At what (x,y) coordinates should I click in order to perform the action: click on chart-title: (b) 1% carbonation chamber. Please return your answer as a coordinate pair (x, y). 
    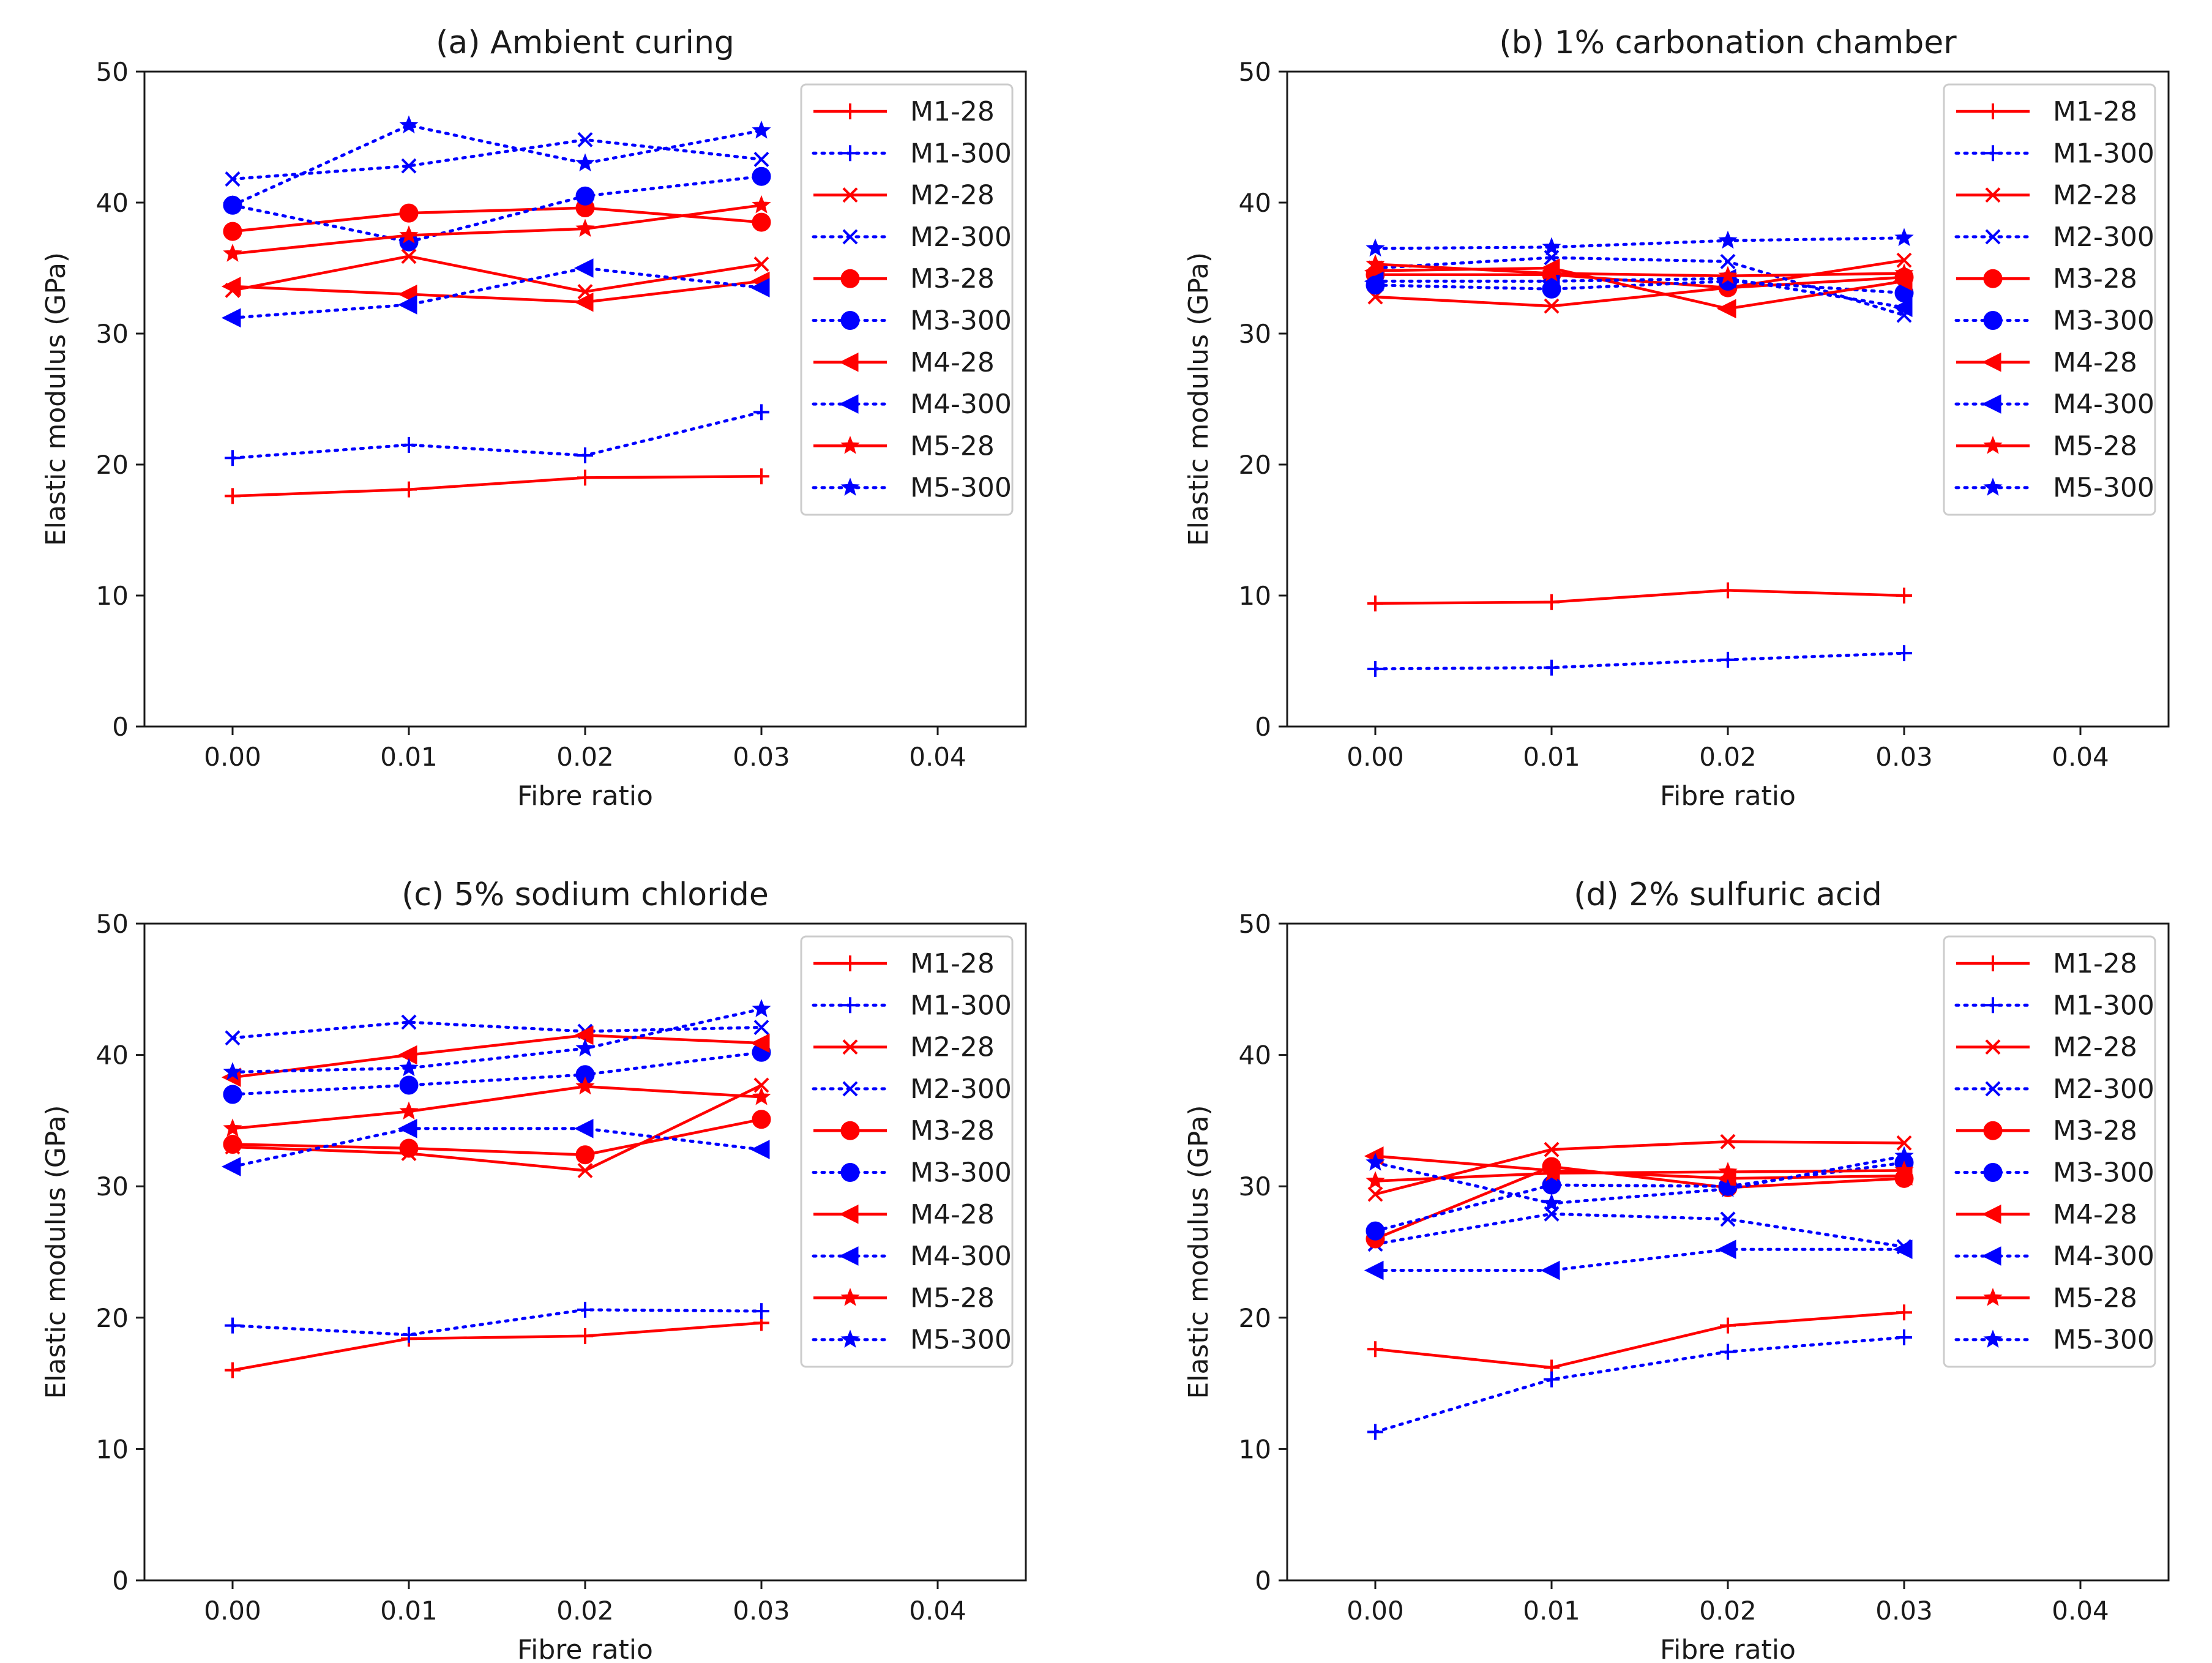
    Looking at the image, I should click on (1728, 42).